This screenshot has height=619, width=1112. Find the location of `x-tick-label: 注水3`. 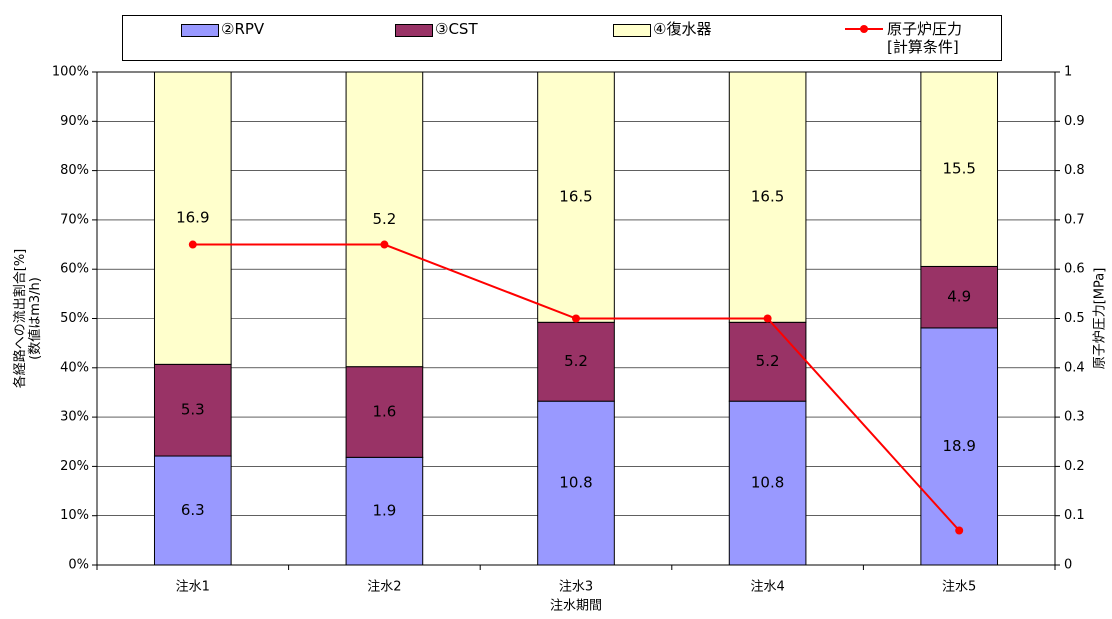

x-tick-label: 注水3 is located at coordinates (576, 587).